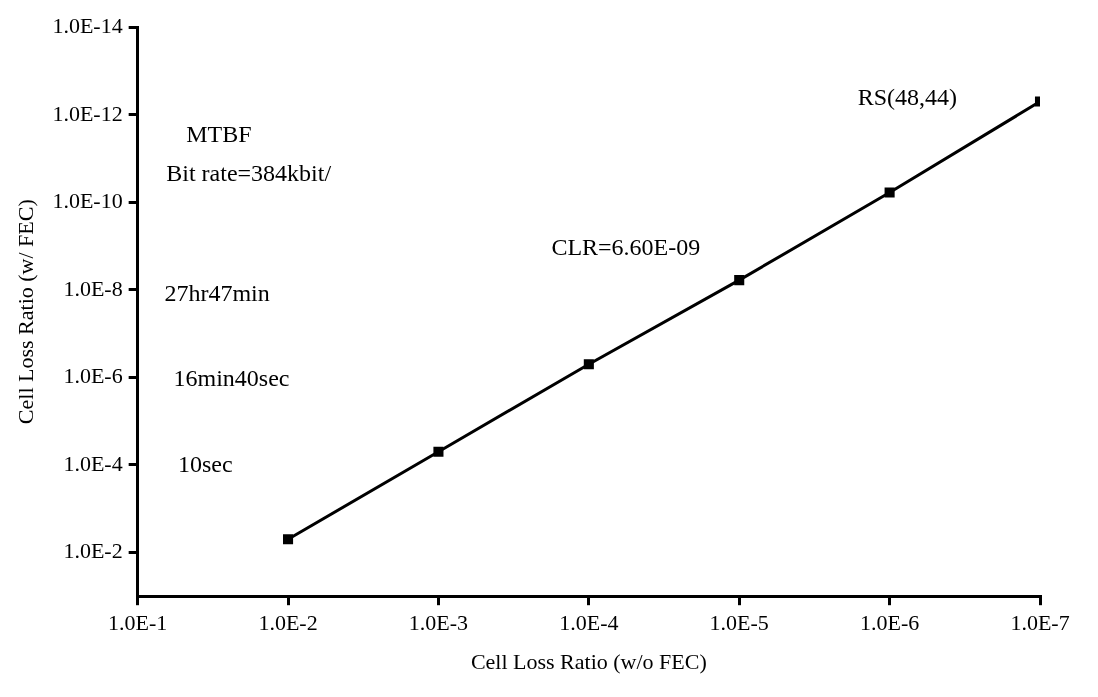  Describe the element at coordinates (87, 201) in the screenshot. I see `y-tick-label: 1.0E-10` at that location.